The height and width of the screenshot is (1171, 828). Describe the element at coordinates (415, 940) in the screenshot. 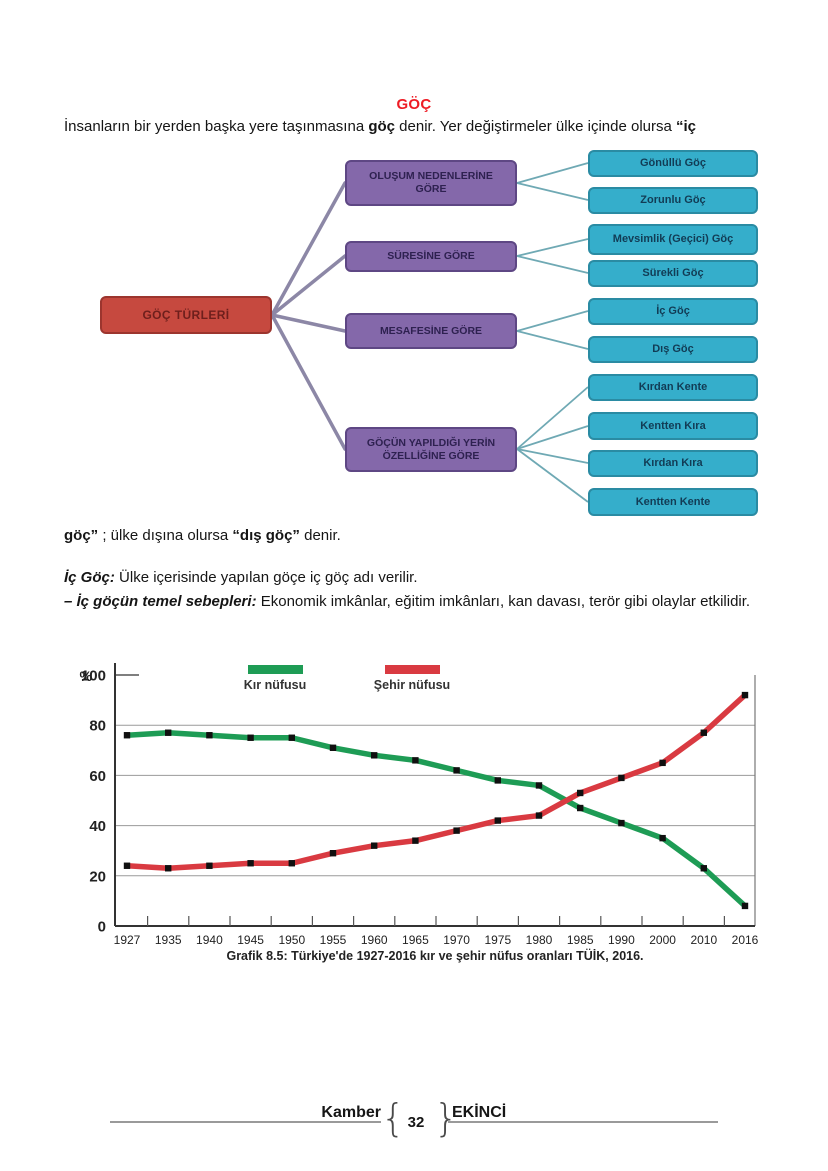

I see `x-tick-label: 1965` at that location.